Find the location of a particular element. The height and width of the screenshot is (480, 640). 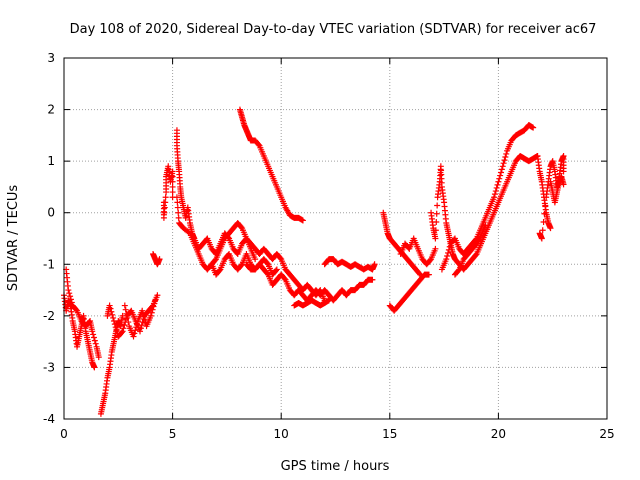

x-tick-label: 15 is located at coordinates (389, 434).